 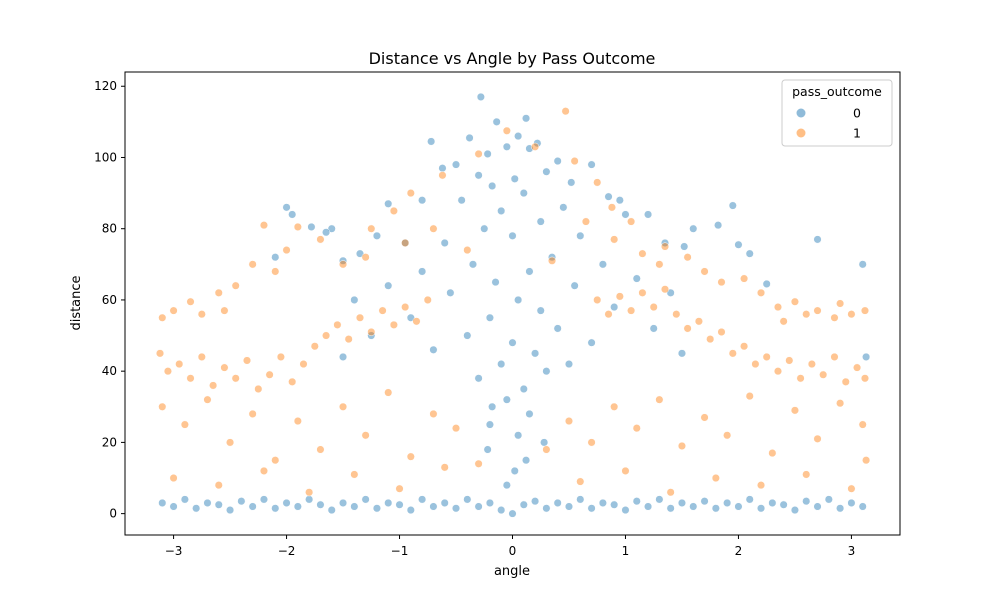 I want to click on x-tick-label-3: 3, so click(x=852, y=551).